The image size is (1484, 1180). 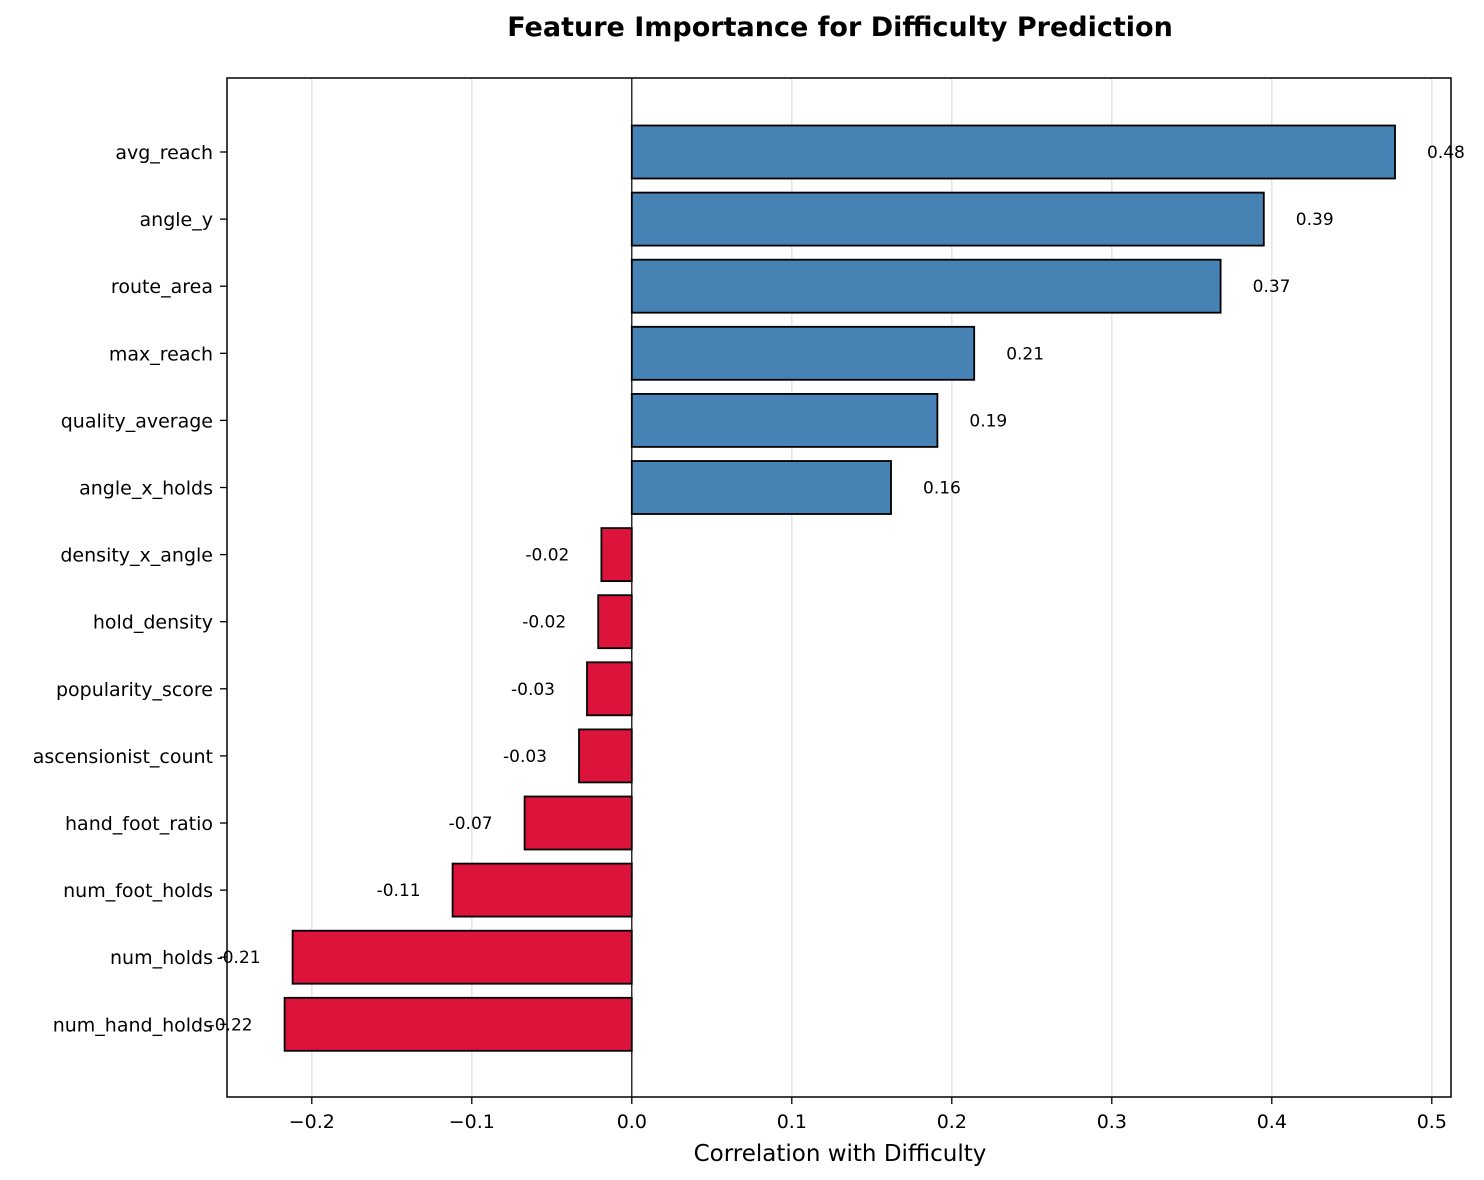 I want to click on value-label: -0.07, so click(x=471, y=824).